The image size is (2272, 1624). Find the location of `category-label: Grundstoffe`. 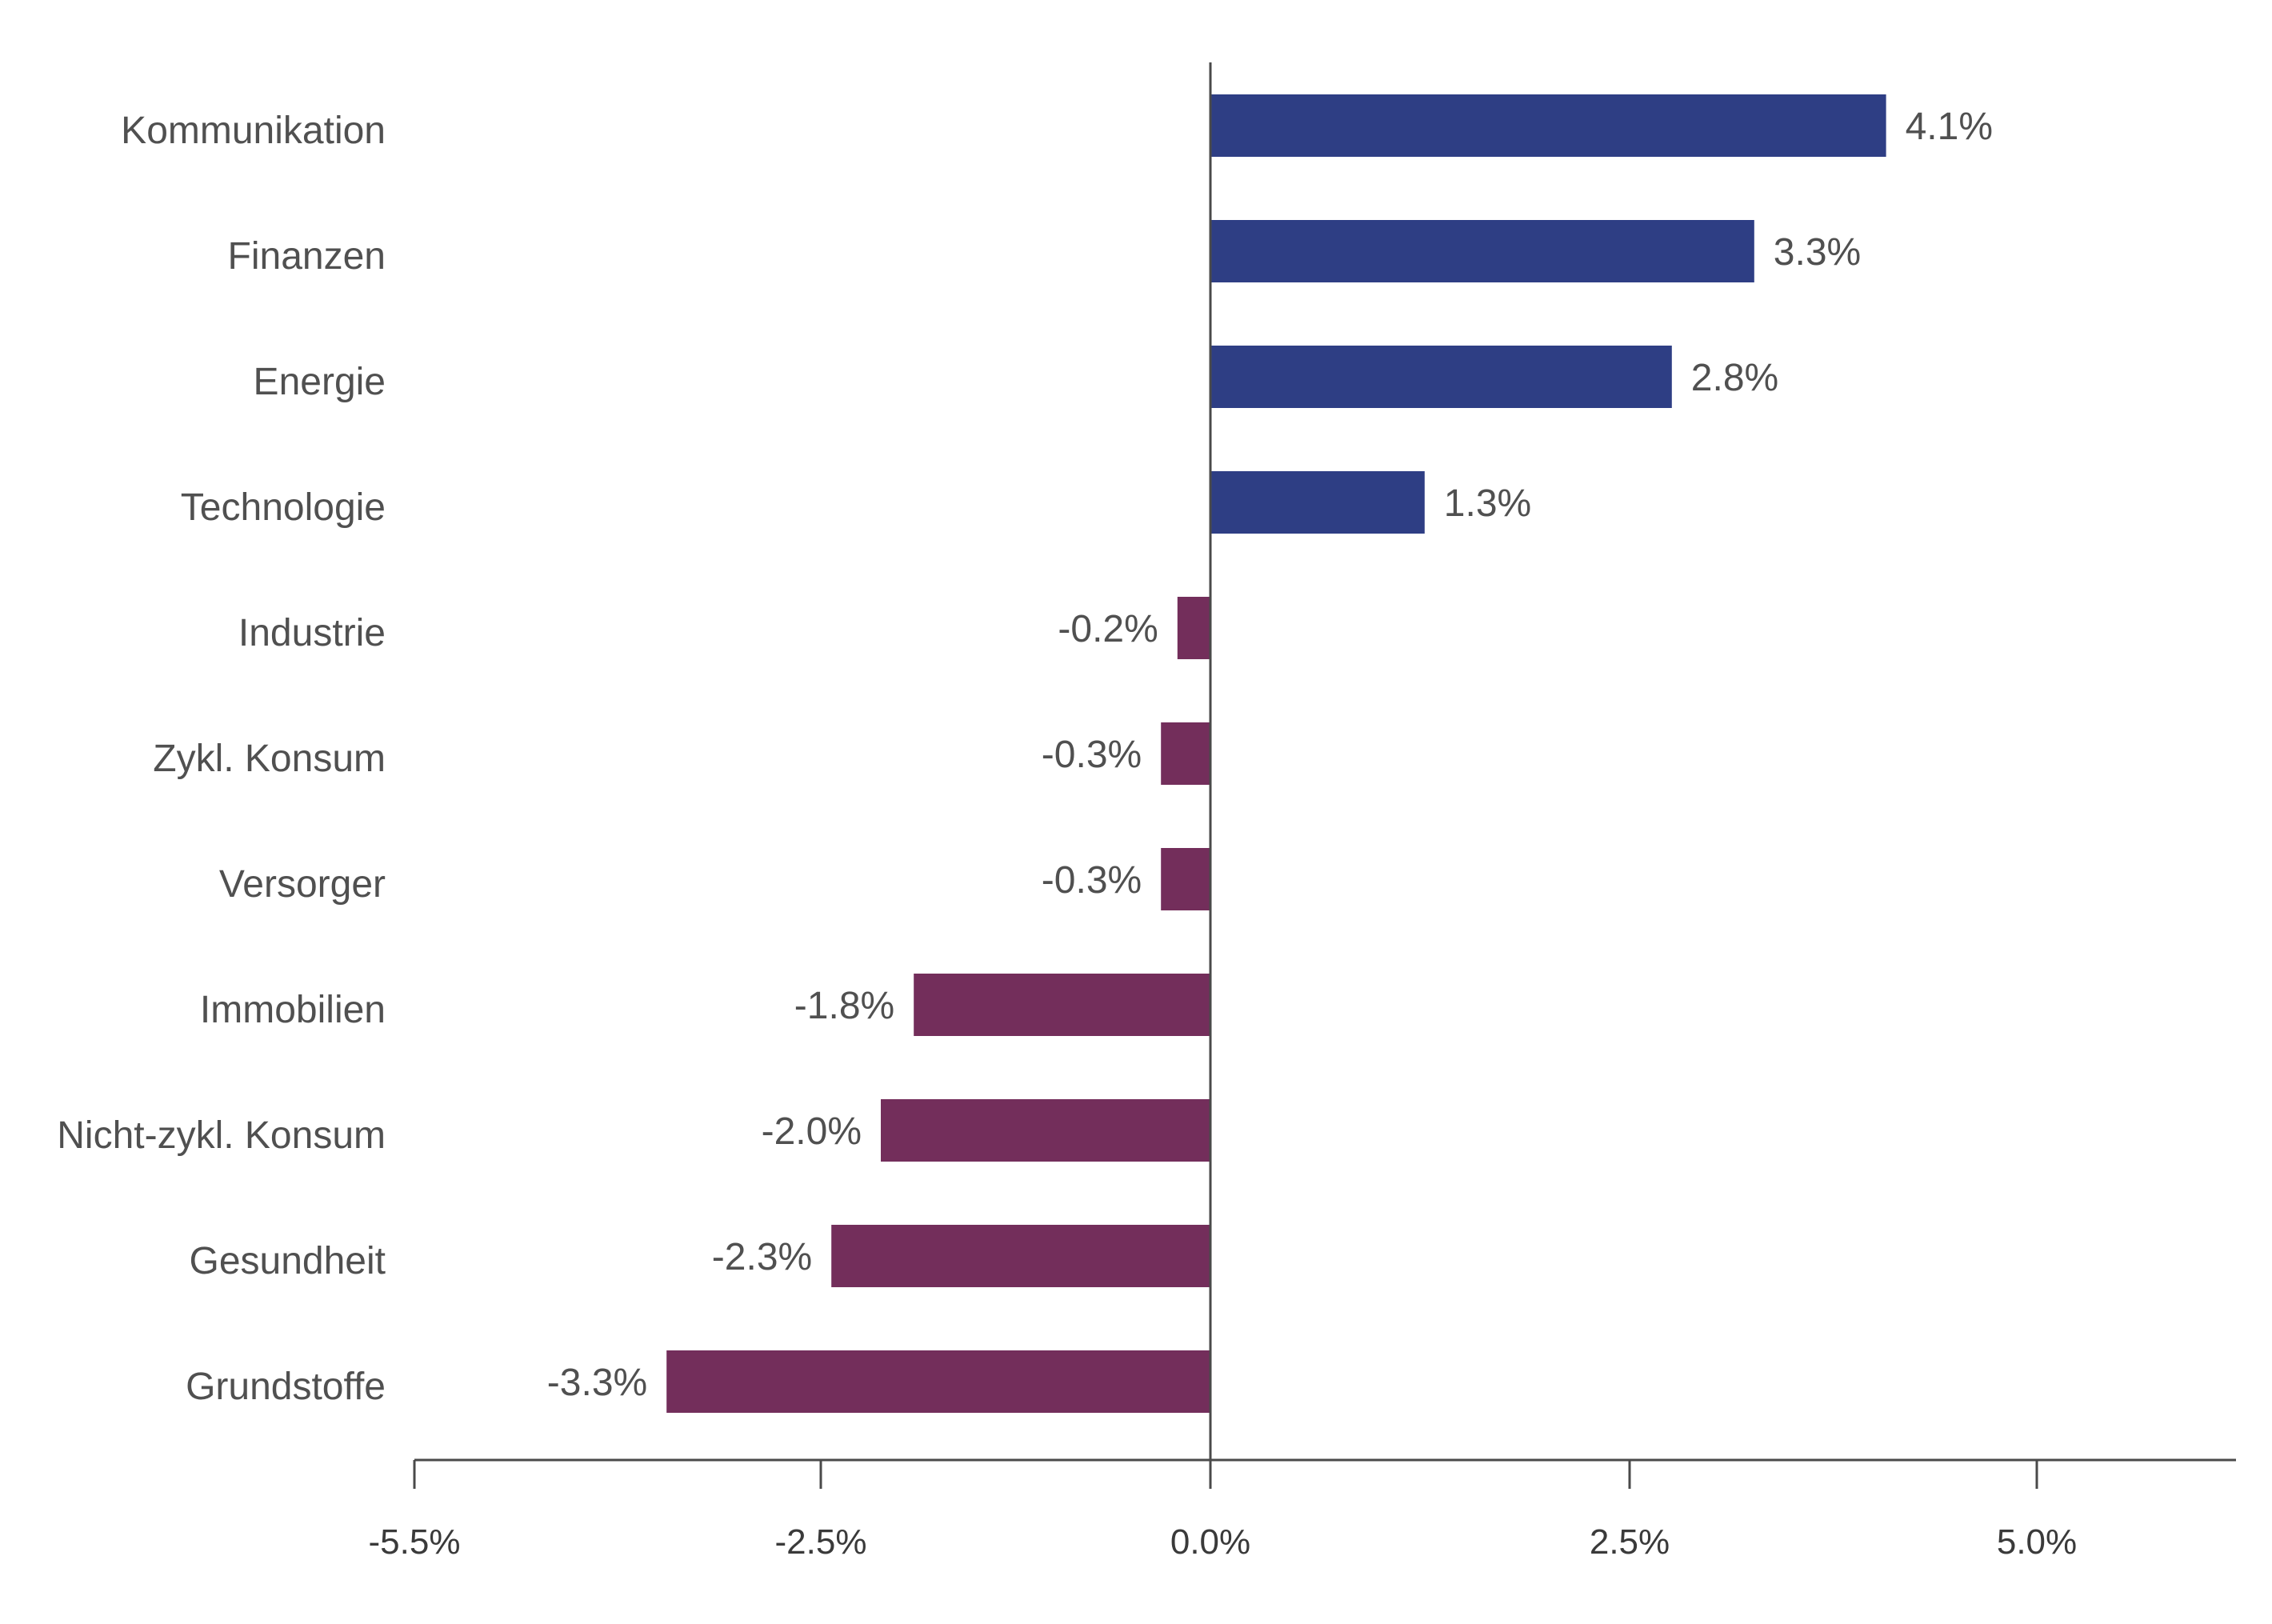

category-label: Grundstoffe is located at coordinates (286, 1387).